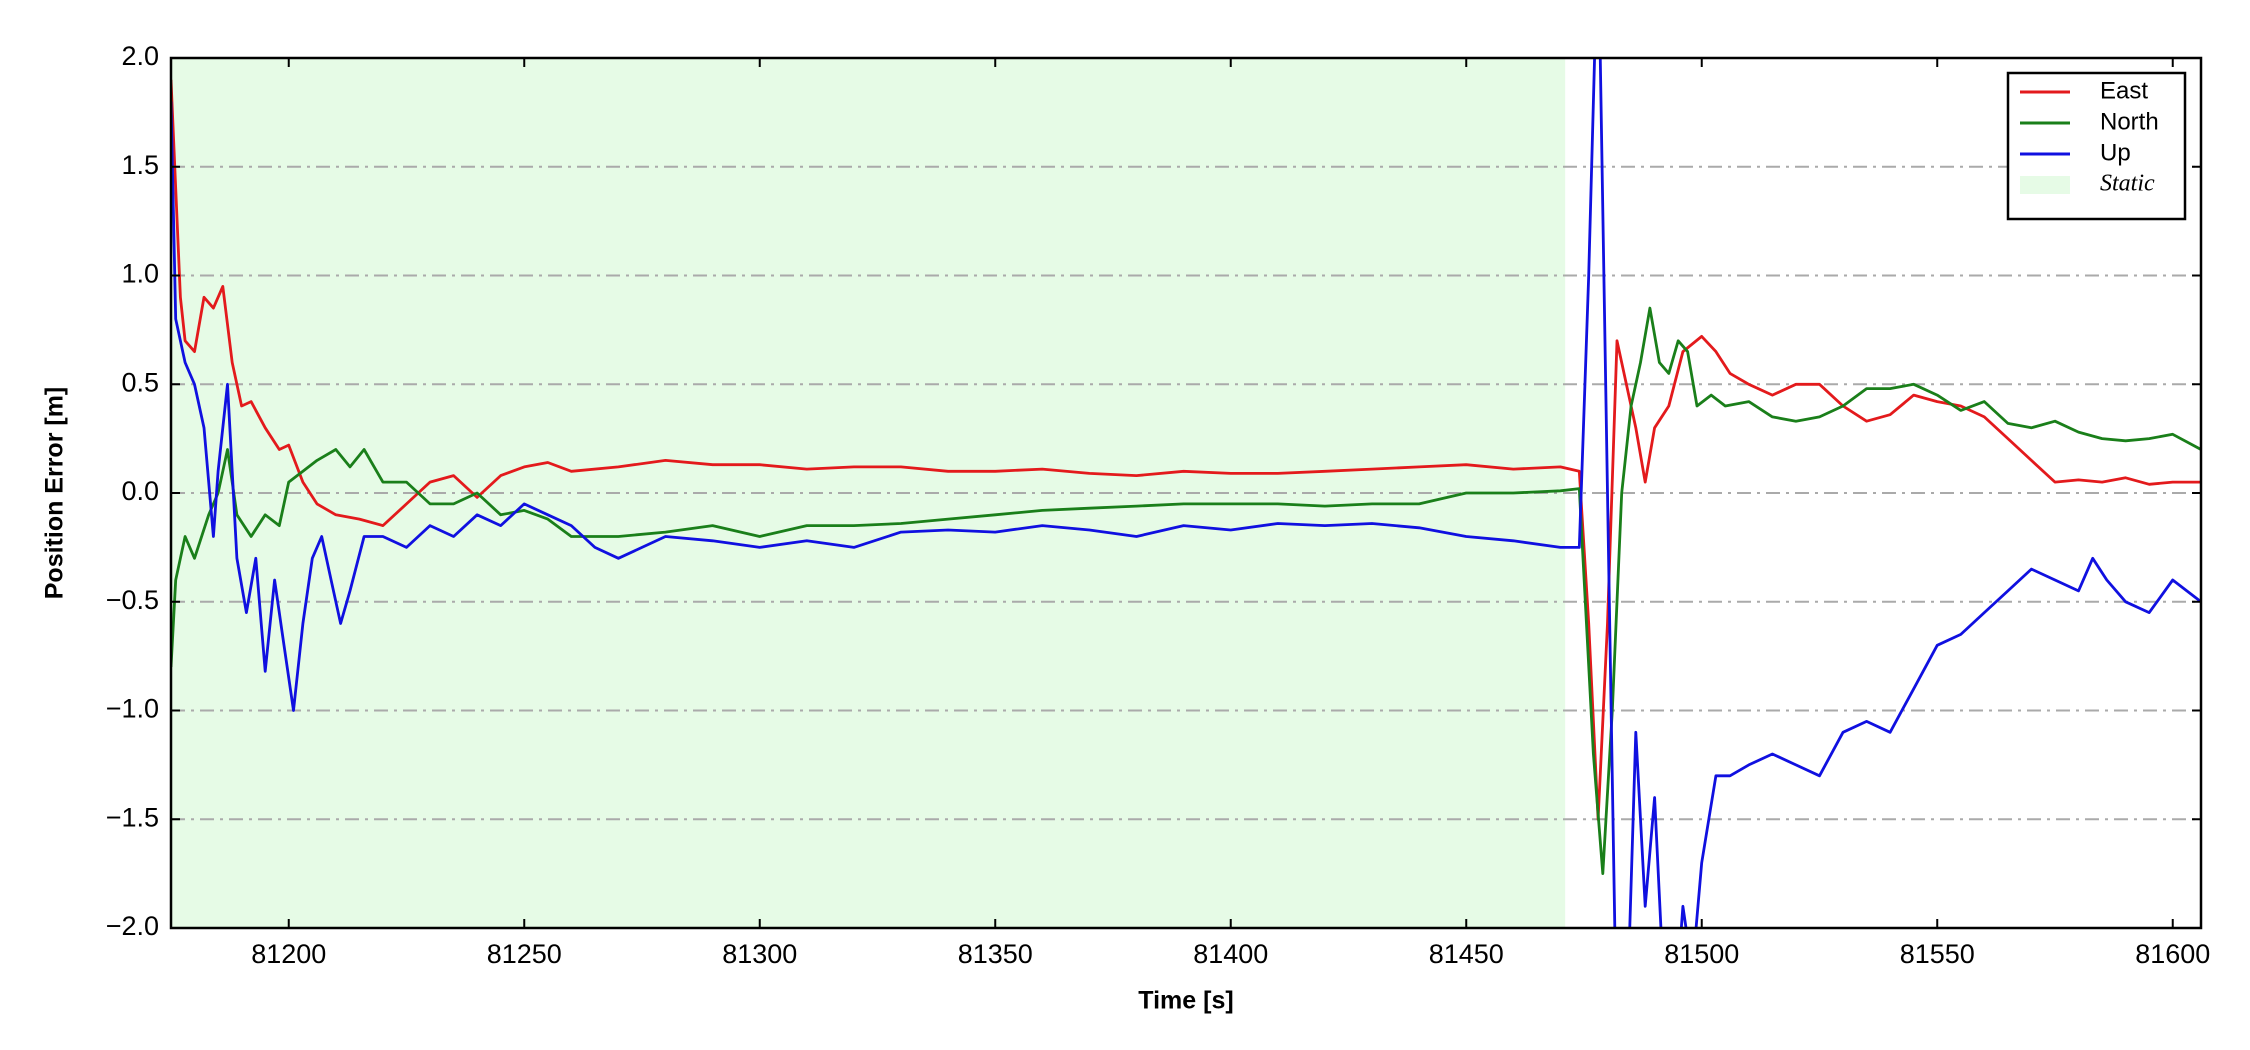 This screenshot has width=2250, height=1050. Describe the element at coordinates (140, 274) in the screenshot. I see `y-tick-label: 1.0` at that location.